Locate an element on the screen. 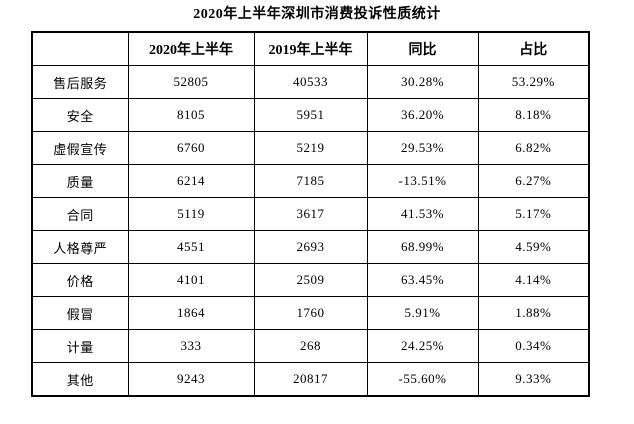 The height and width of the screenshot is (424, 634). value-2019: 20817 is located at coordinates (310, 379).